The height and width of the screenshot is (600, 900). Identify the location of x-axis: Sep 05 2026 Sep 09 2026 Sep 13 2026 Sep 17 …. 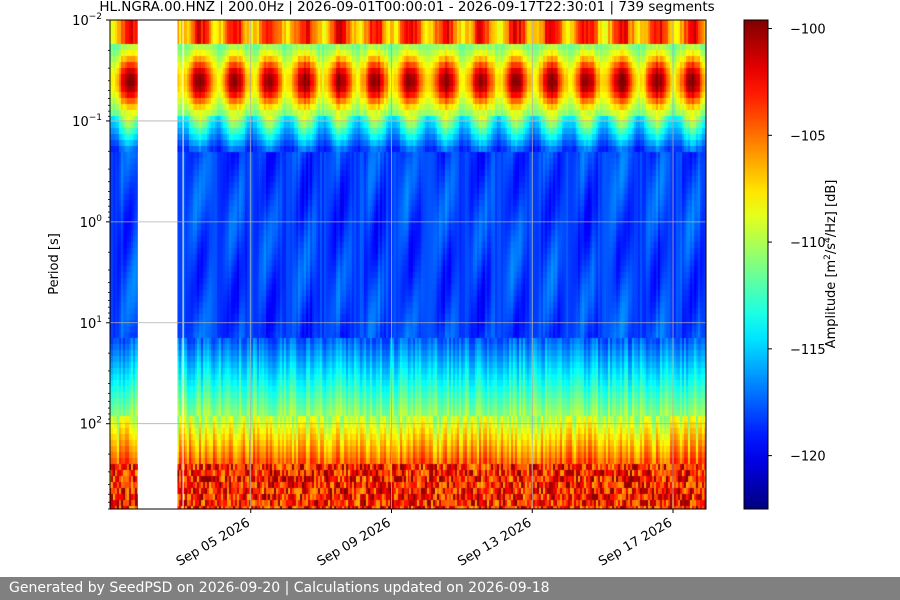
(424, 539).